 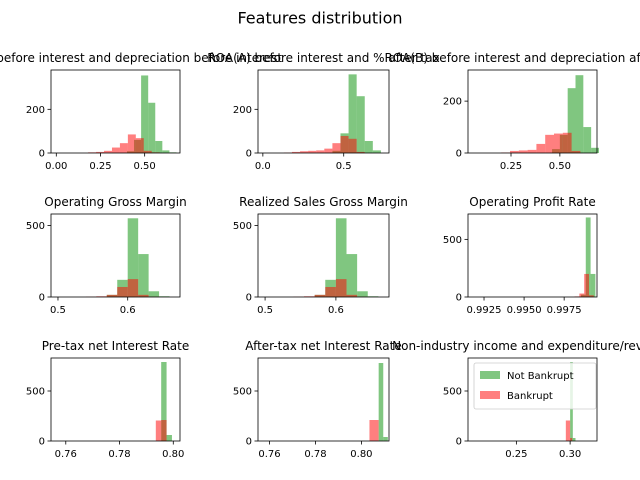 I want to click on figure-suptitle: Features distribution, so click(x=319, y=18).